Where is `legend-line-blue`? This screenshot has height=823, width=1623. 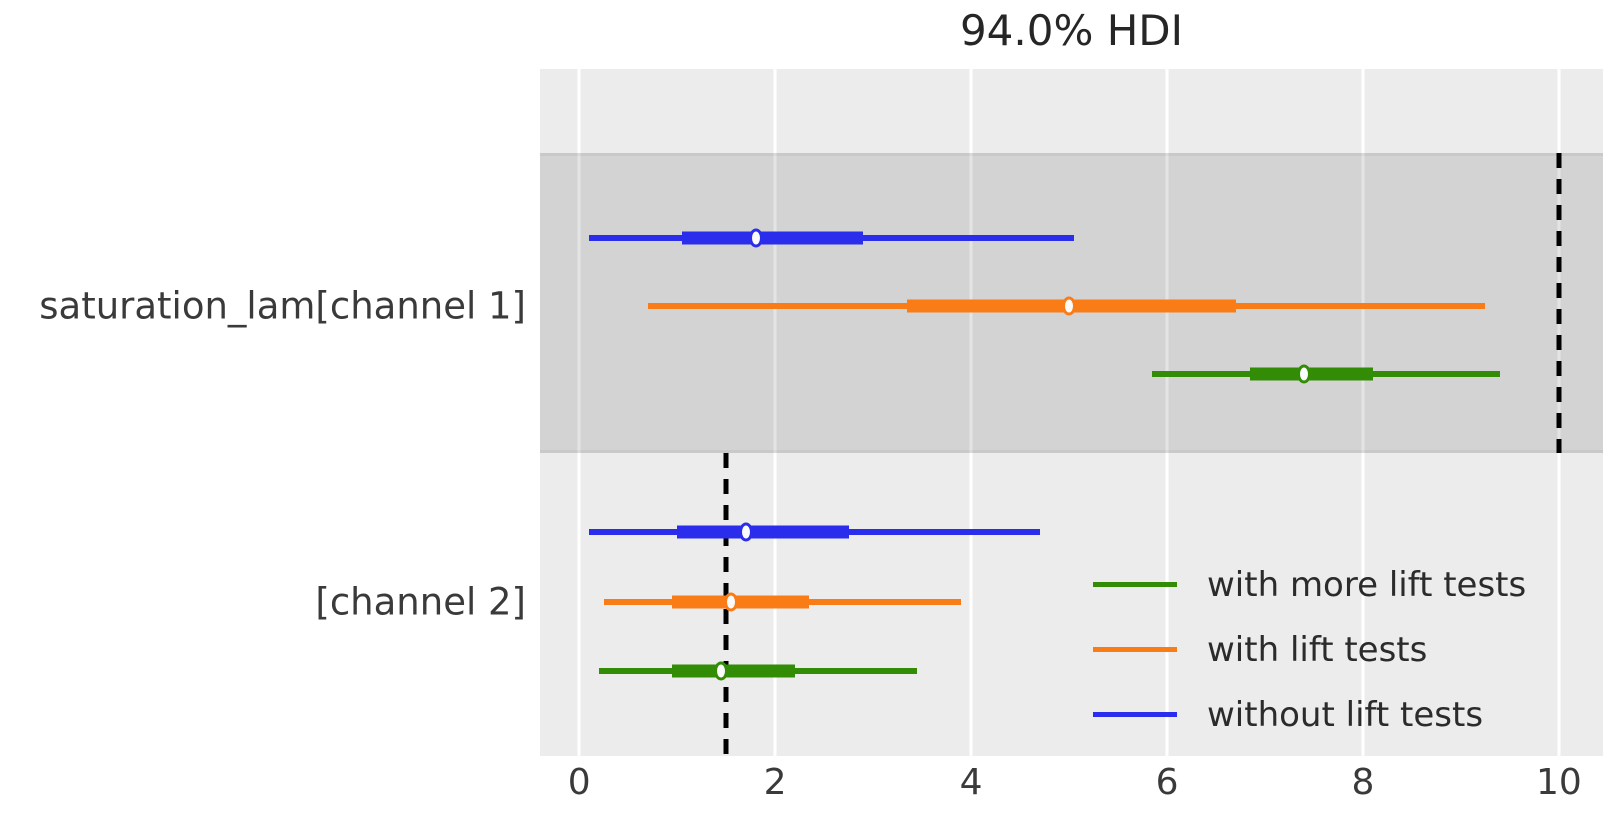
legend-line-blue is located at coordinates (1135, 714).